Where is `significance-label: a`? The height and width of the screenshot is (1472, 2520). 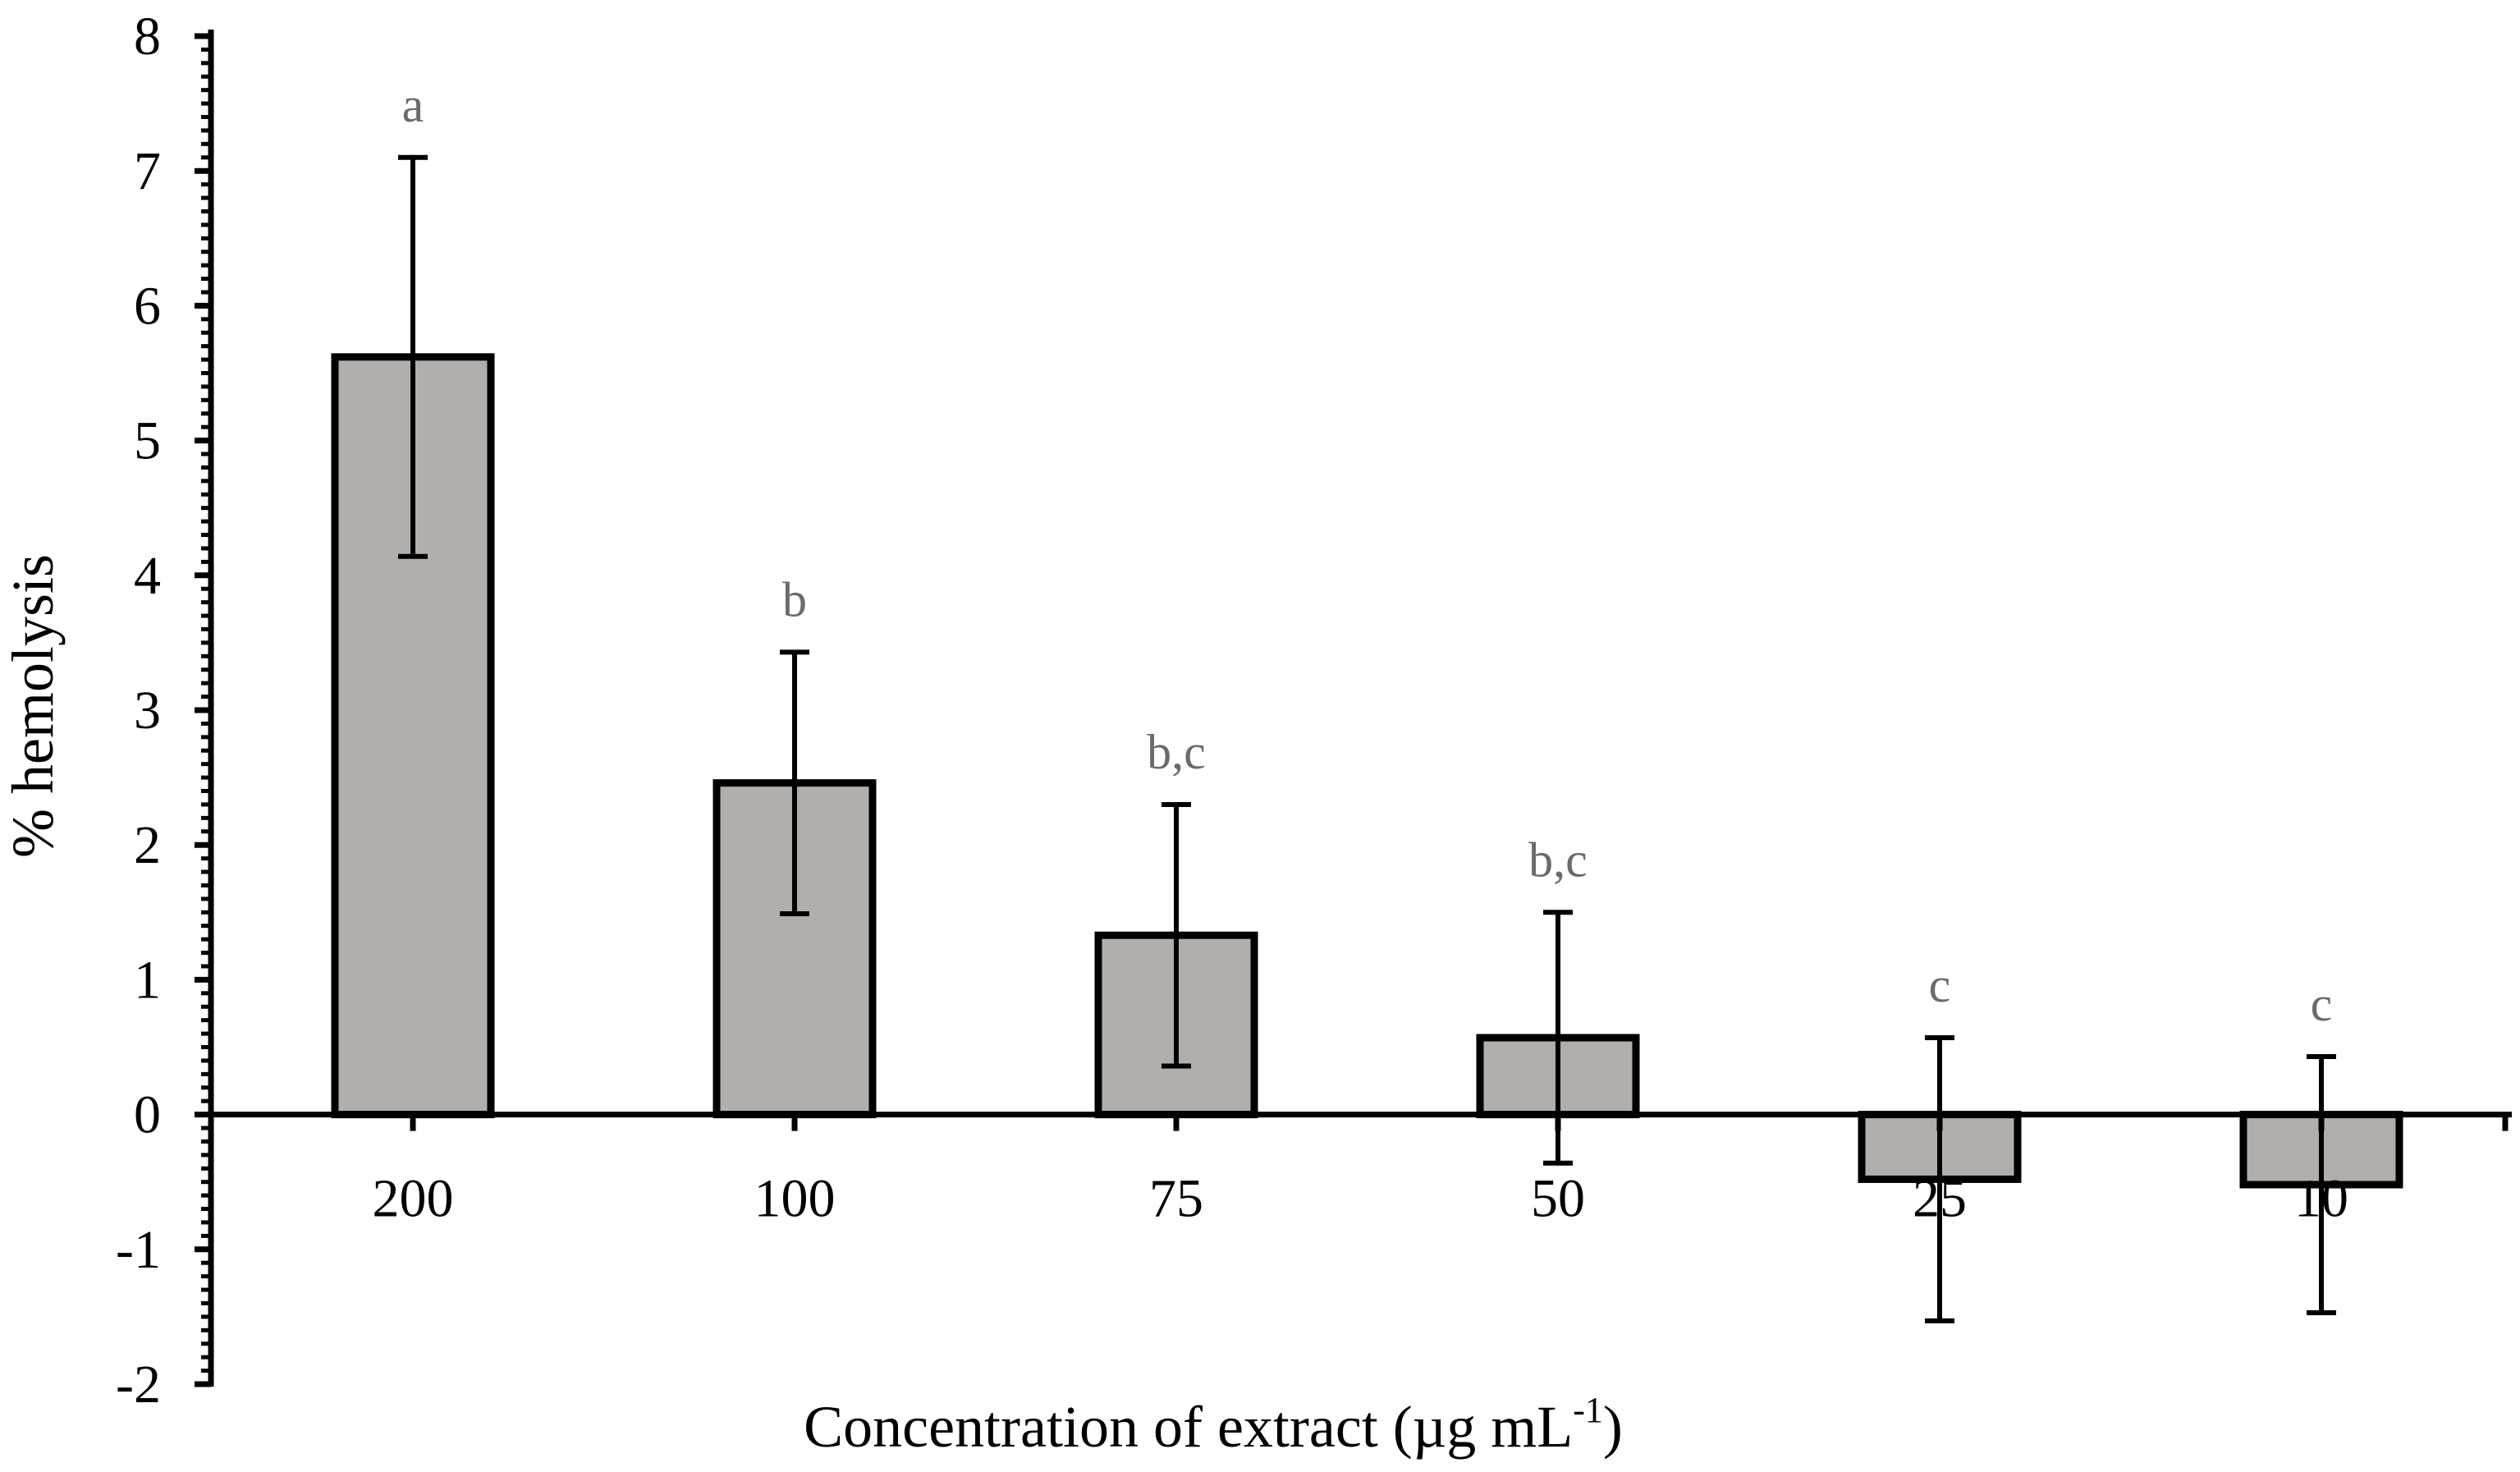 significance-label: a is located at coordinates (413, 105).